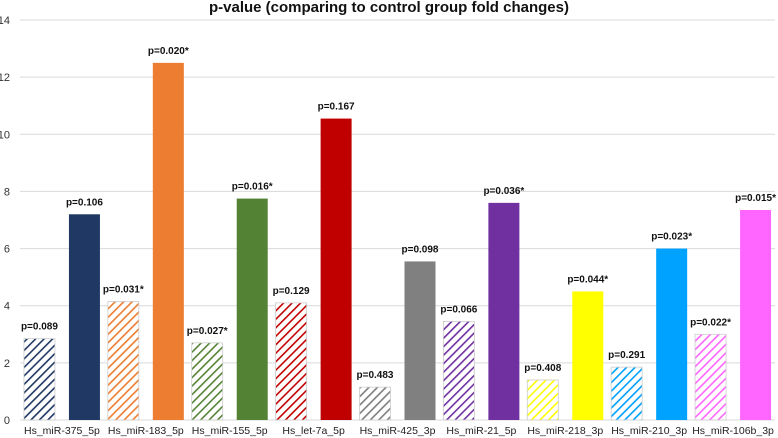  I want to click on y-tick-label: 12, so click(5, 78).